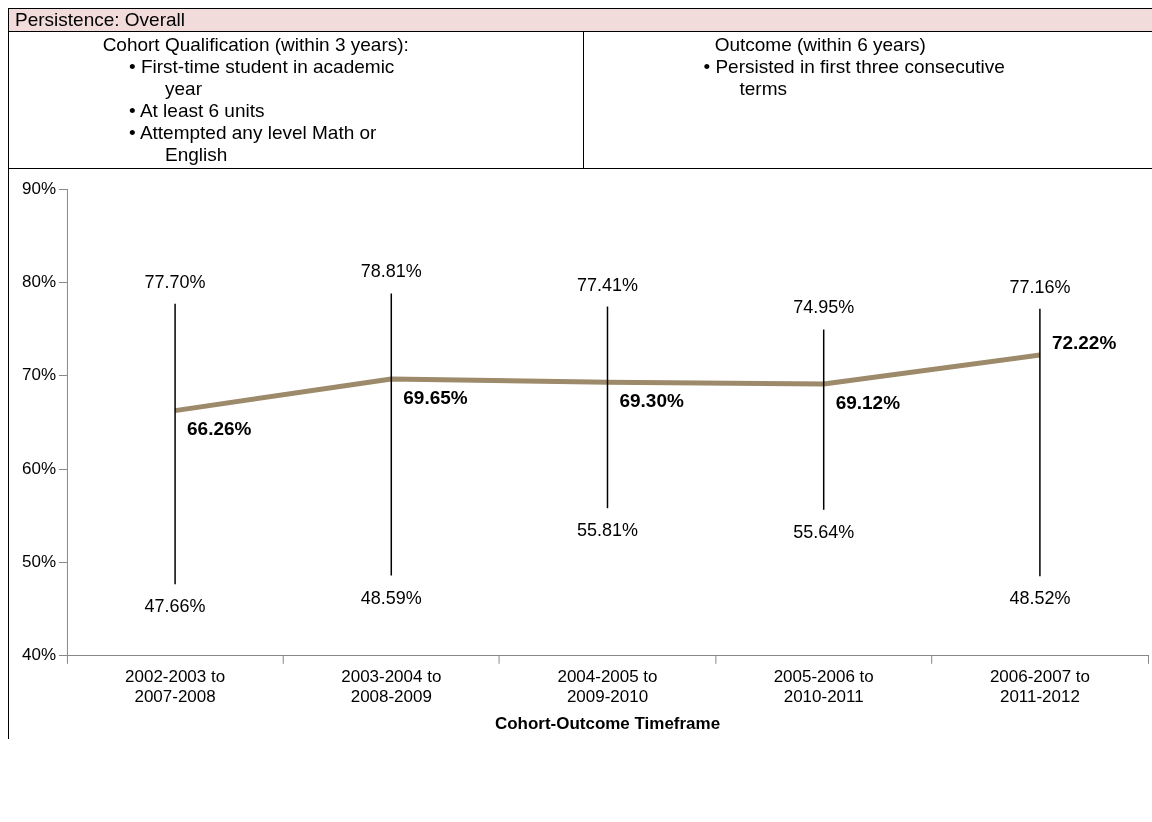  Describe the element at coordinates (823, 686) in the screenshot. I see `x-tick-label: 2005-2006 to 2010-2011` at that location.